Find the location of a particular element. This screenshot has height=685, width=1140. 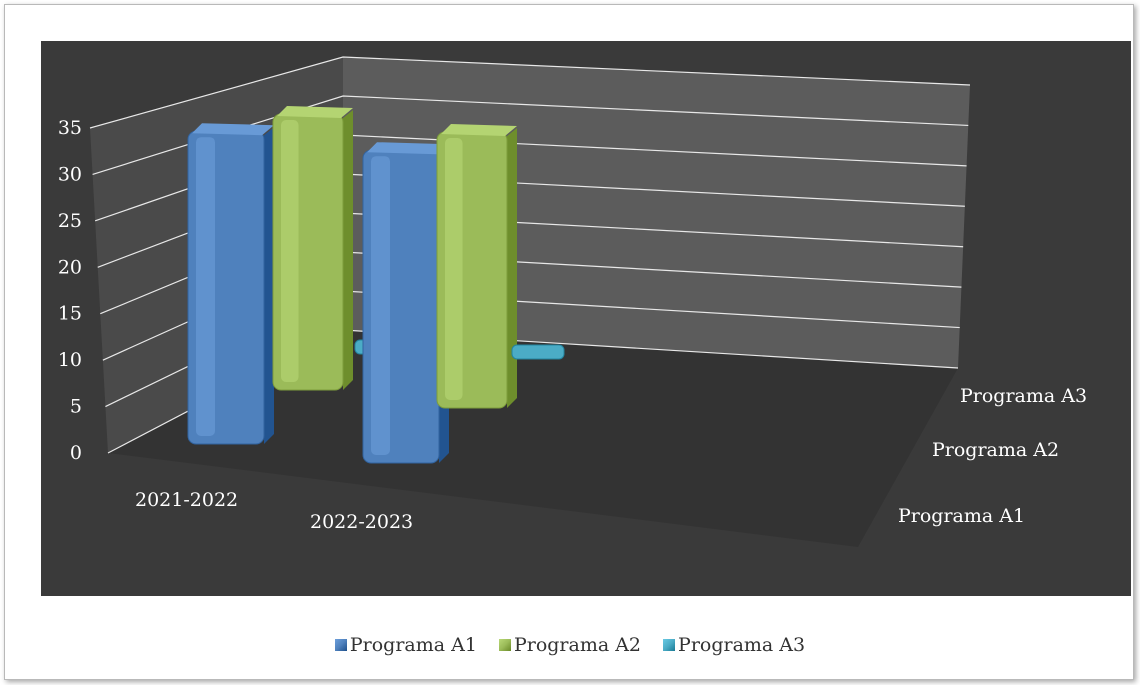

depth-axis-label: Programa A2 is located at coordinates (995, 450).